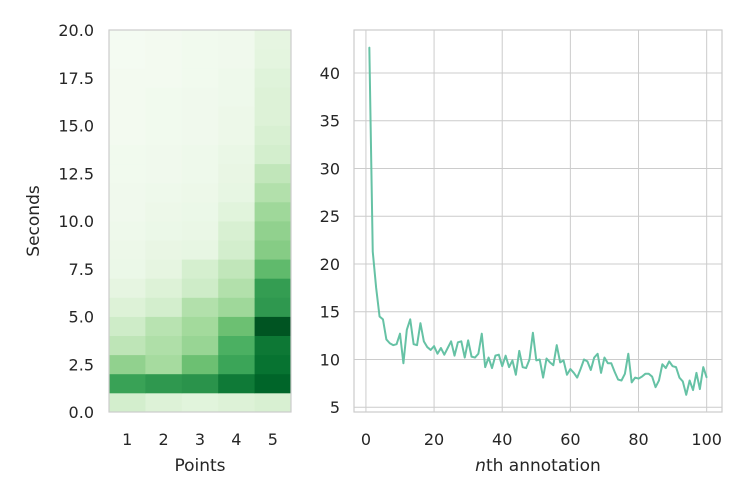  What do you see at coordinates (570, 439) in the screenshot?
I see `line-x-tick-label: 60` at bounding box center [570, 439].